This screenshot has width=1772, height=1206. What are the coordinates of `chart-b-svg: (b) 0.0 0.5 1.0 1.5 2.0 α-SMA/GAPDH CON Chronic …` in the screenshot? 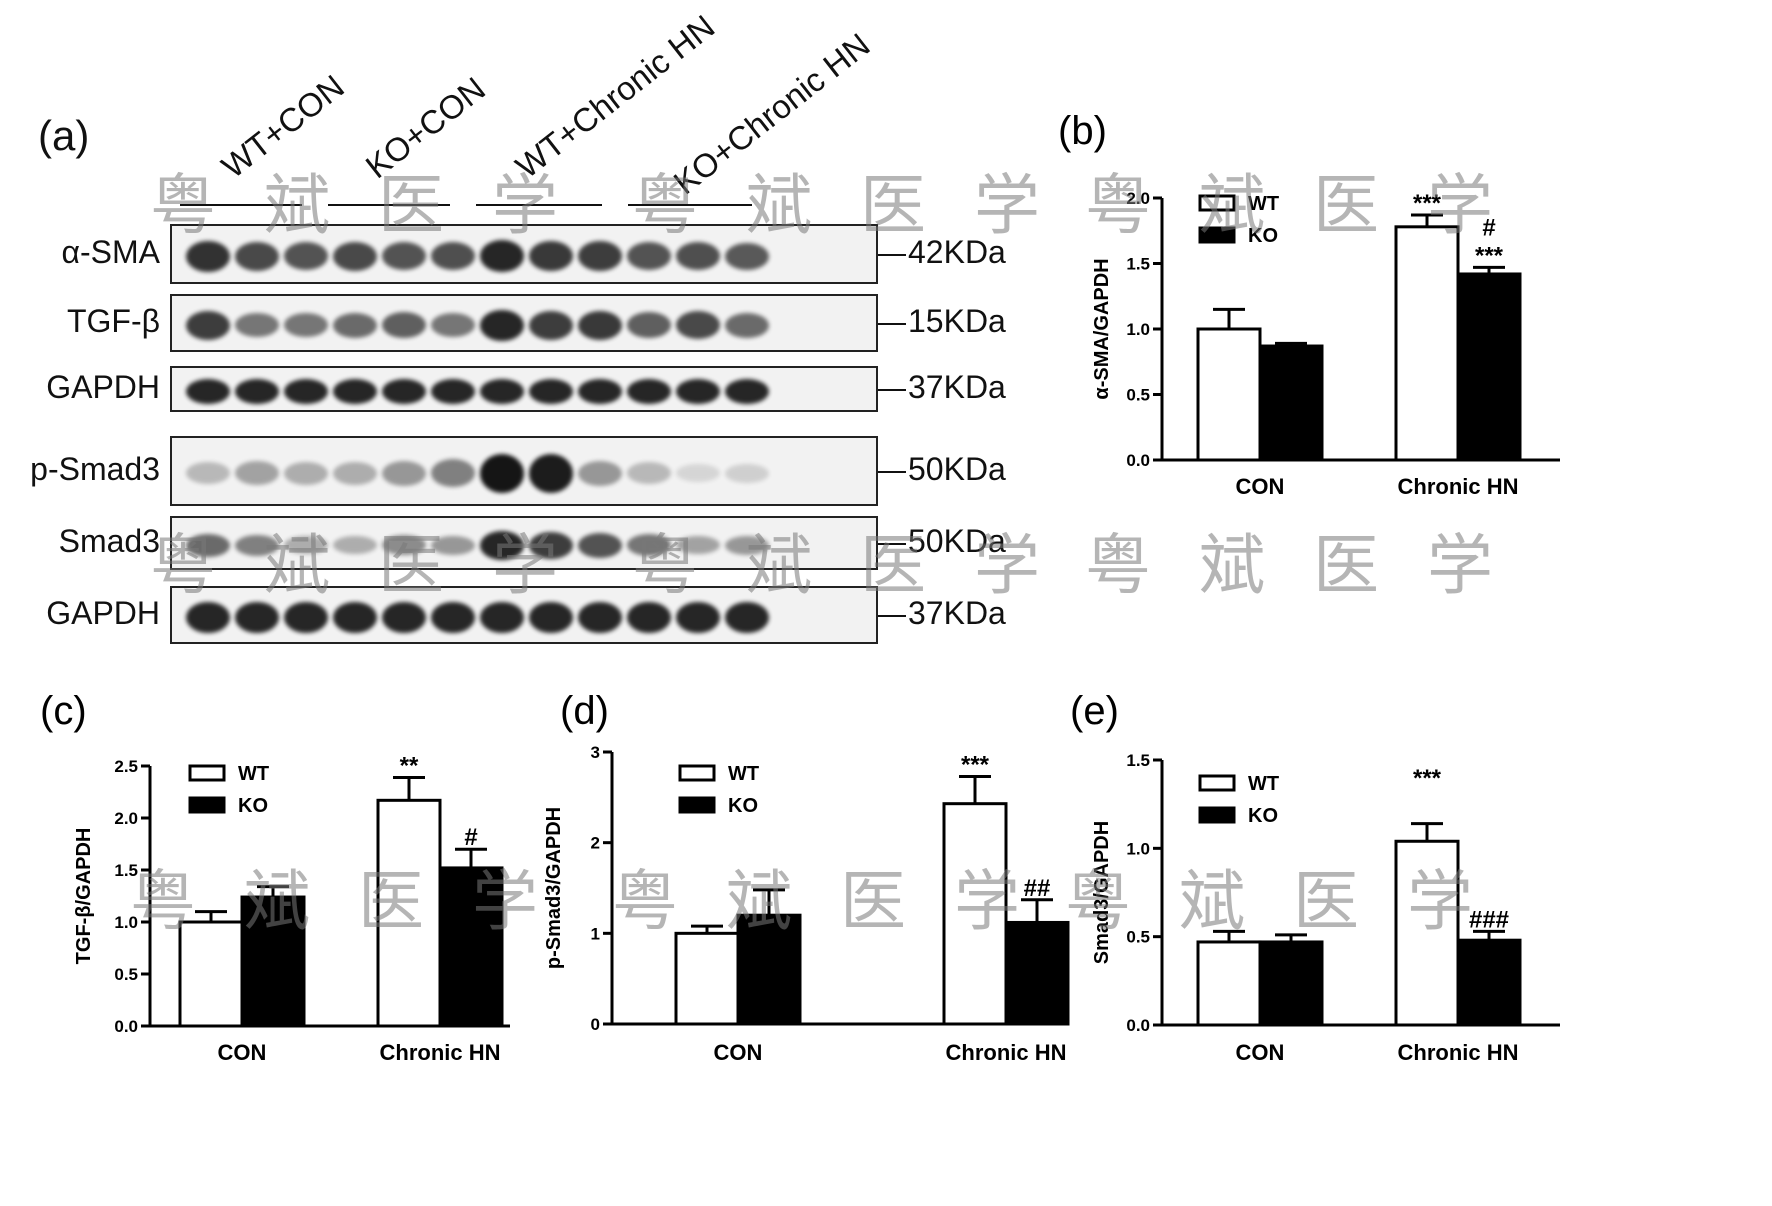 It's located at (1309, 304).